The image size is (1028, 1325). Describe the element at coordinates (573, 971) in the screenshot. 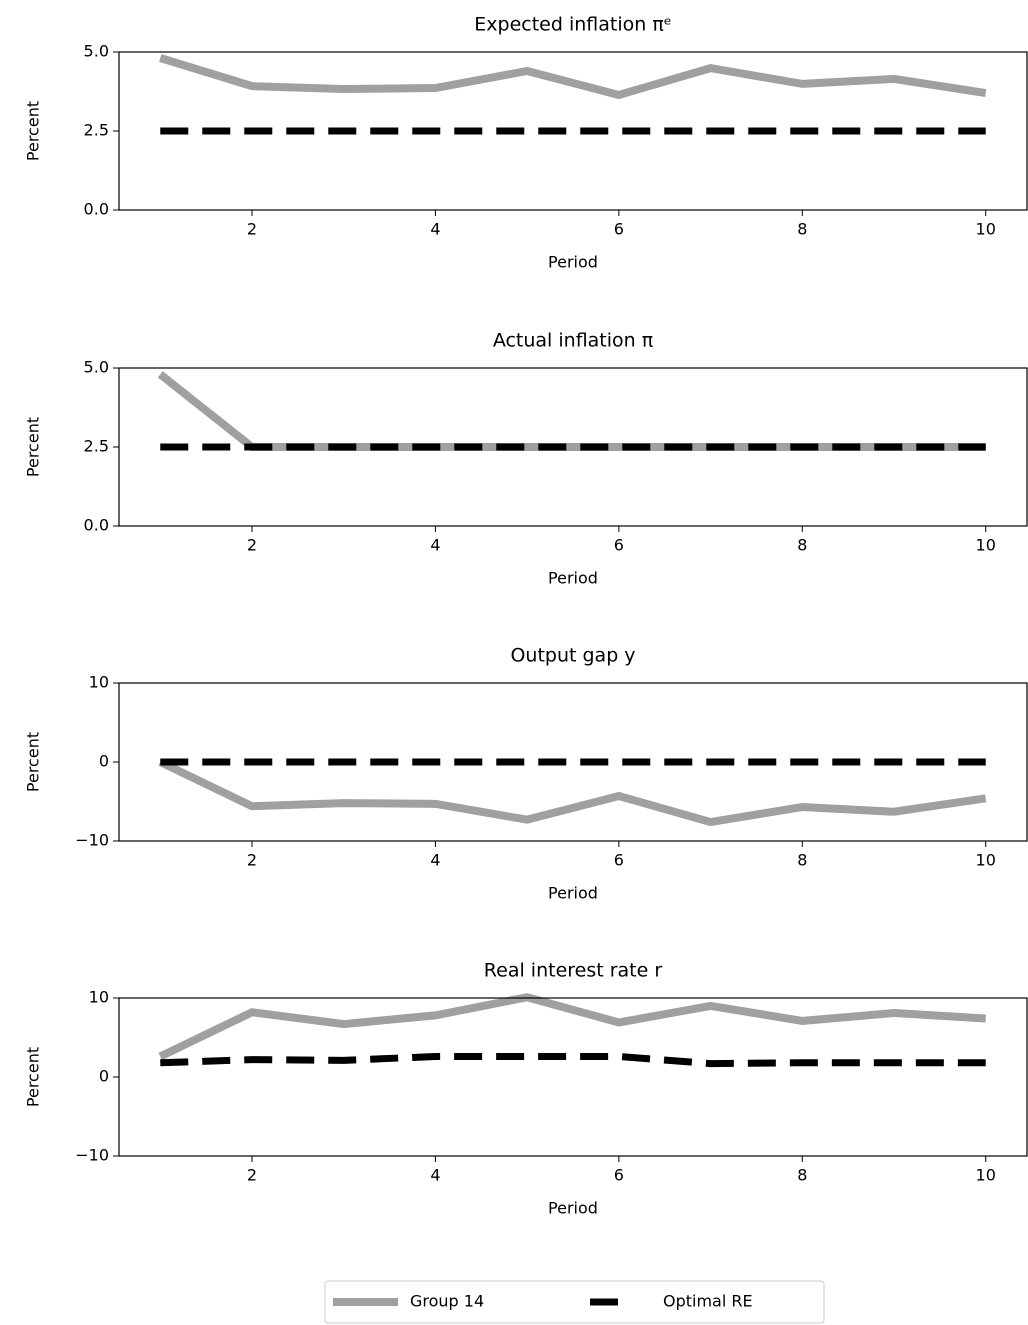

I see `chart-title: Real interest rate r` at that location.